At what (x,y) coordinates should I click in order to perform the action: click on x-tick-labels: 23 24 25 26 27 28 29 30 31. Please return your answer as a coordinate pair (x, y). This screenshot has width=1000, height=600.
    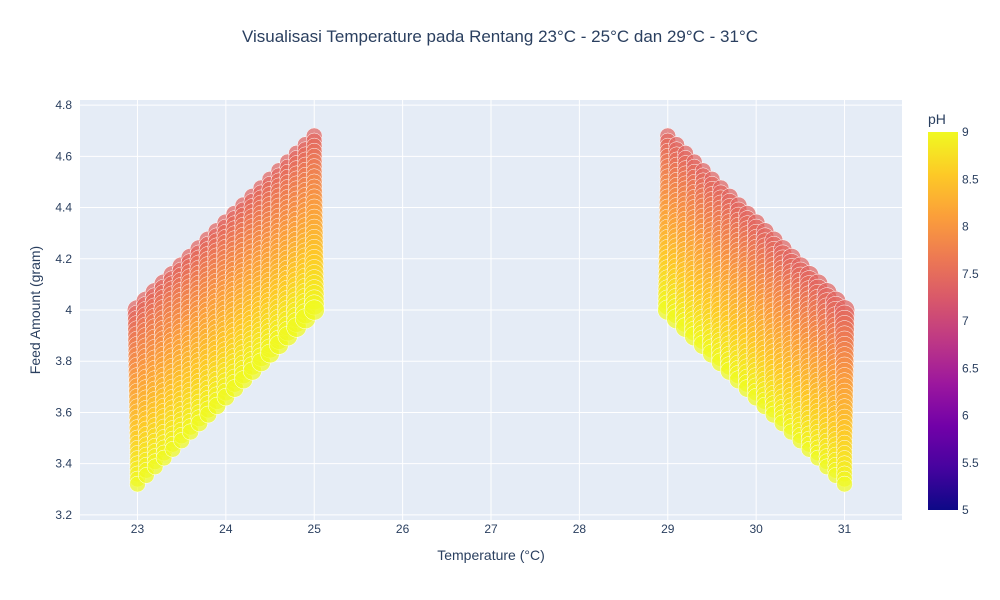
    Looking at the image, I should click on (491, 529).